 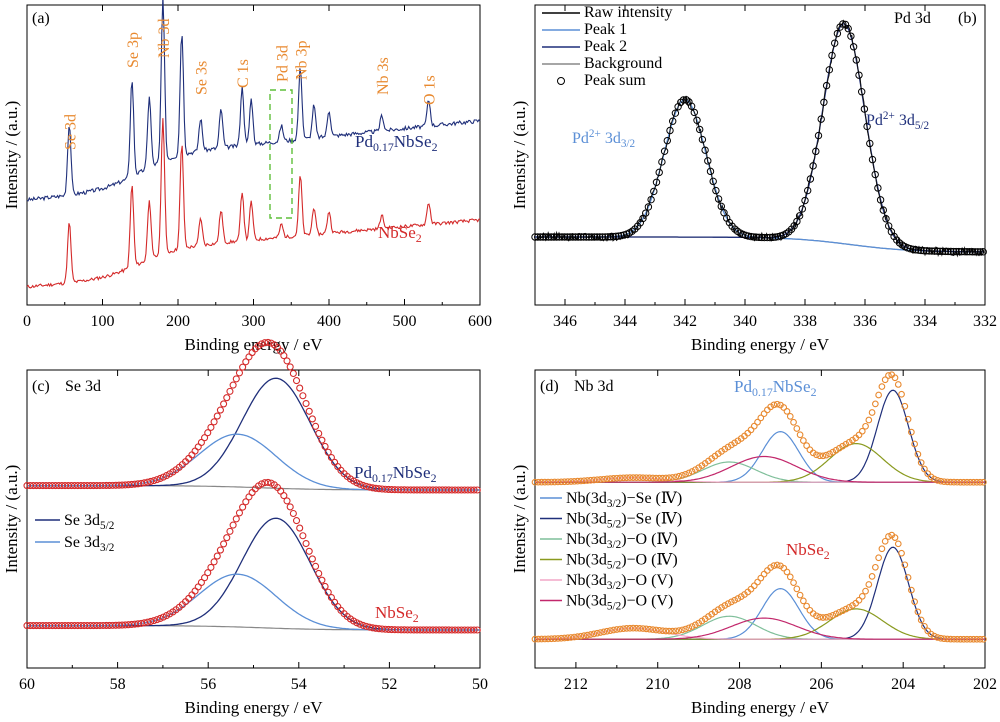 What do you see at coordinates (480, 321) in the screenshot?
I see `panel-a-xtick-label-6: 600` at bounding box center [480, 321].